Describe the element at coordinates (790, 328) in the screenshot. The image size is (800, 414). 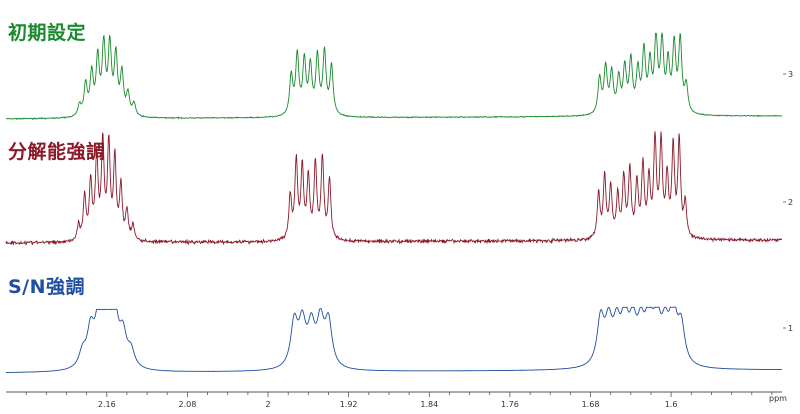
I see `right-axis-tick-label: 1` at that location.